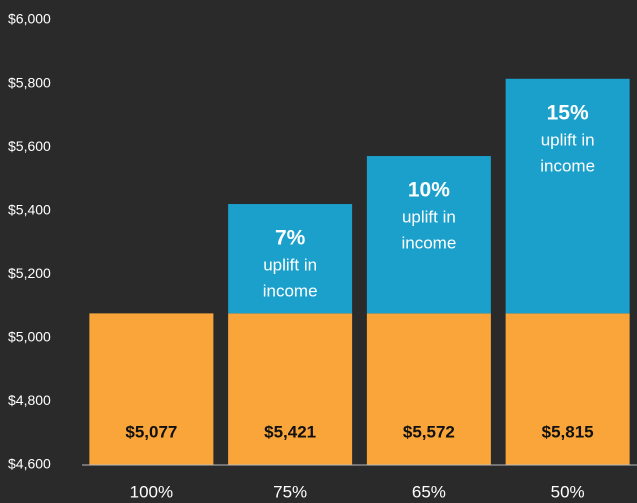 The height and width of the screenshot is (503, 637). What do you see at coordinates (29, 273) in the screenshot?
I see `y-tick-label: $5,200` at bounding box center [29, 273].